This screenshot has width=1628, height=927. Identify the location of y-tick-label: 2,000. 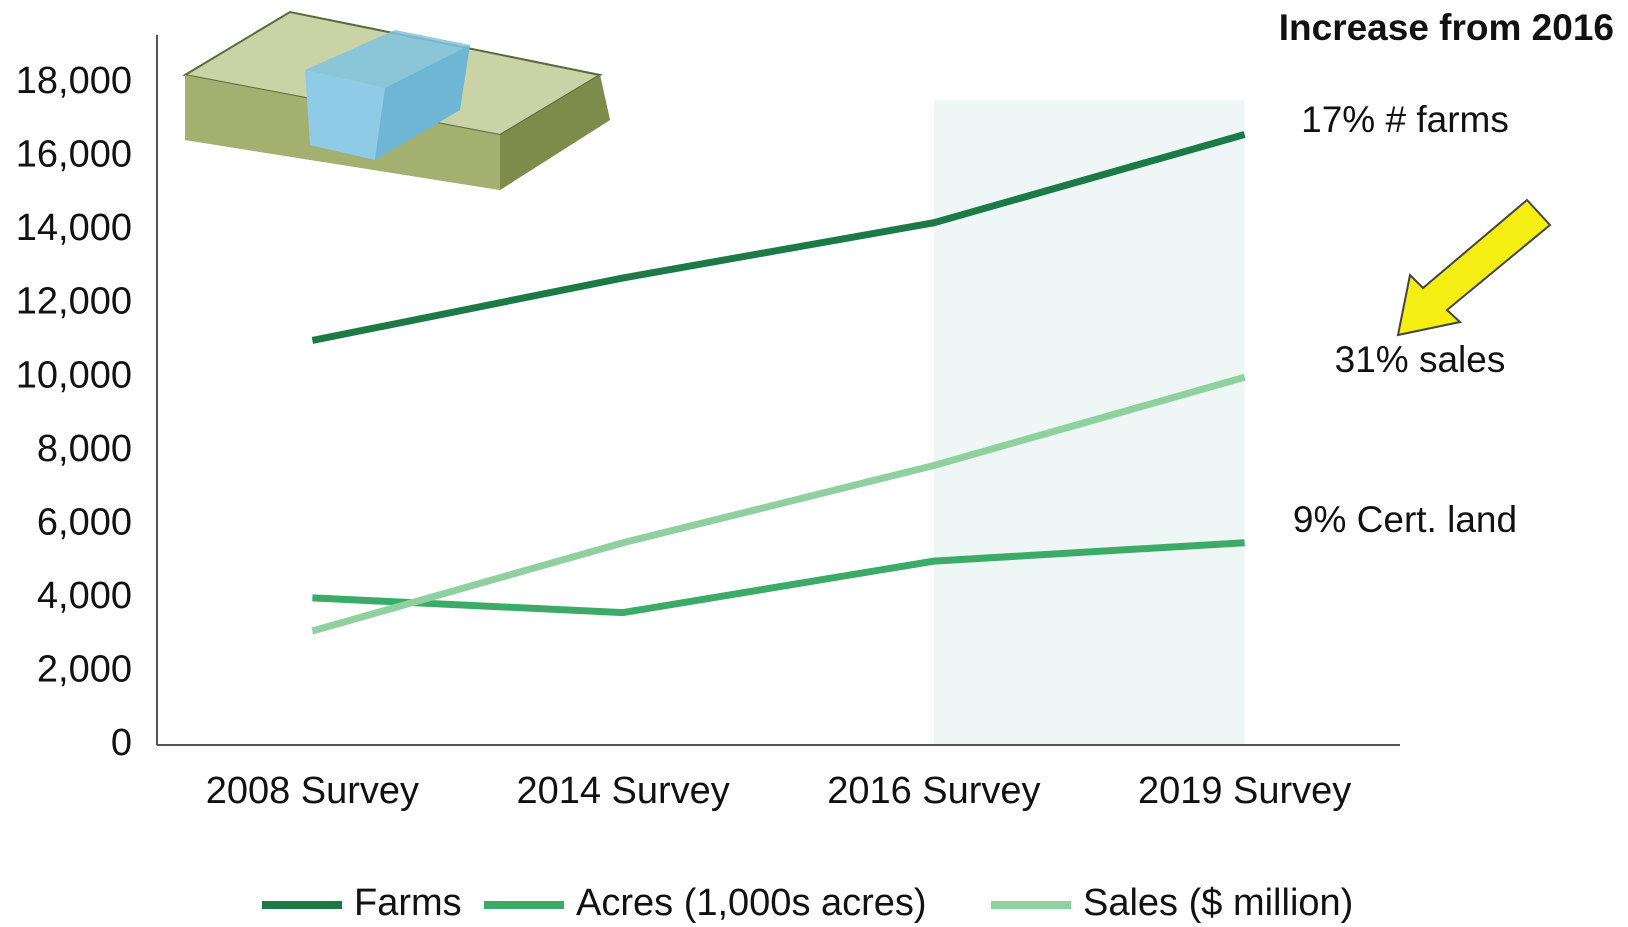
(84, 669).